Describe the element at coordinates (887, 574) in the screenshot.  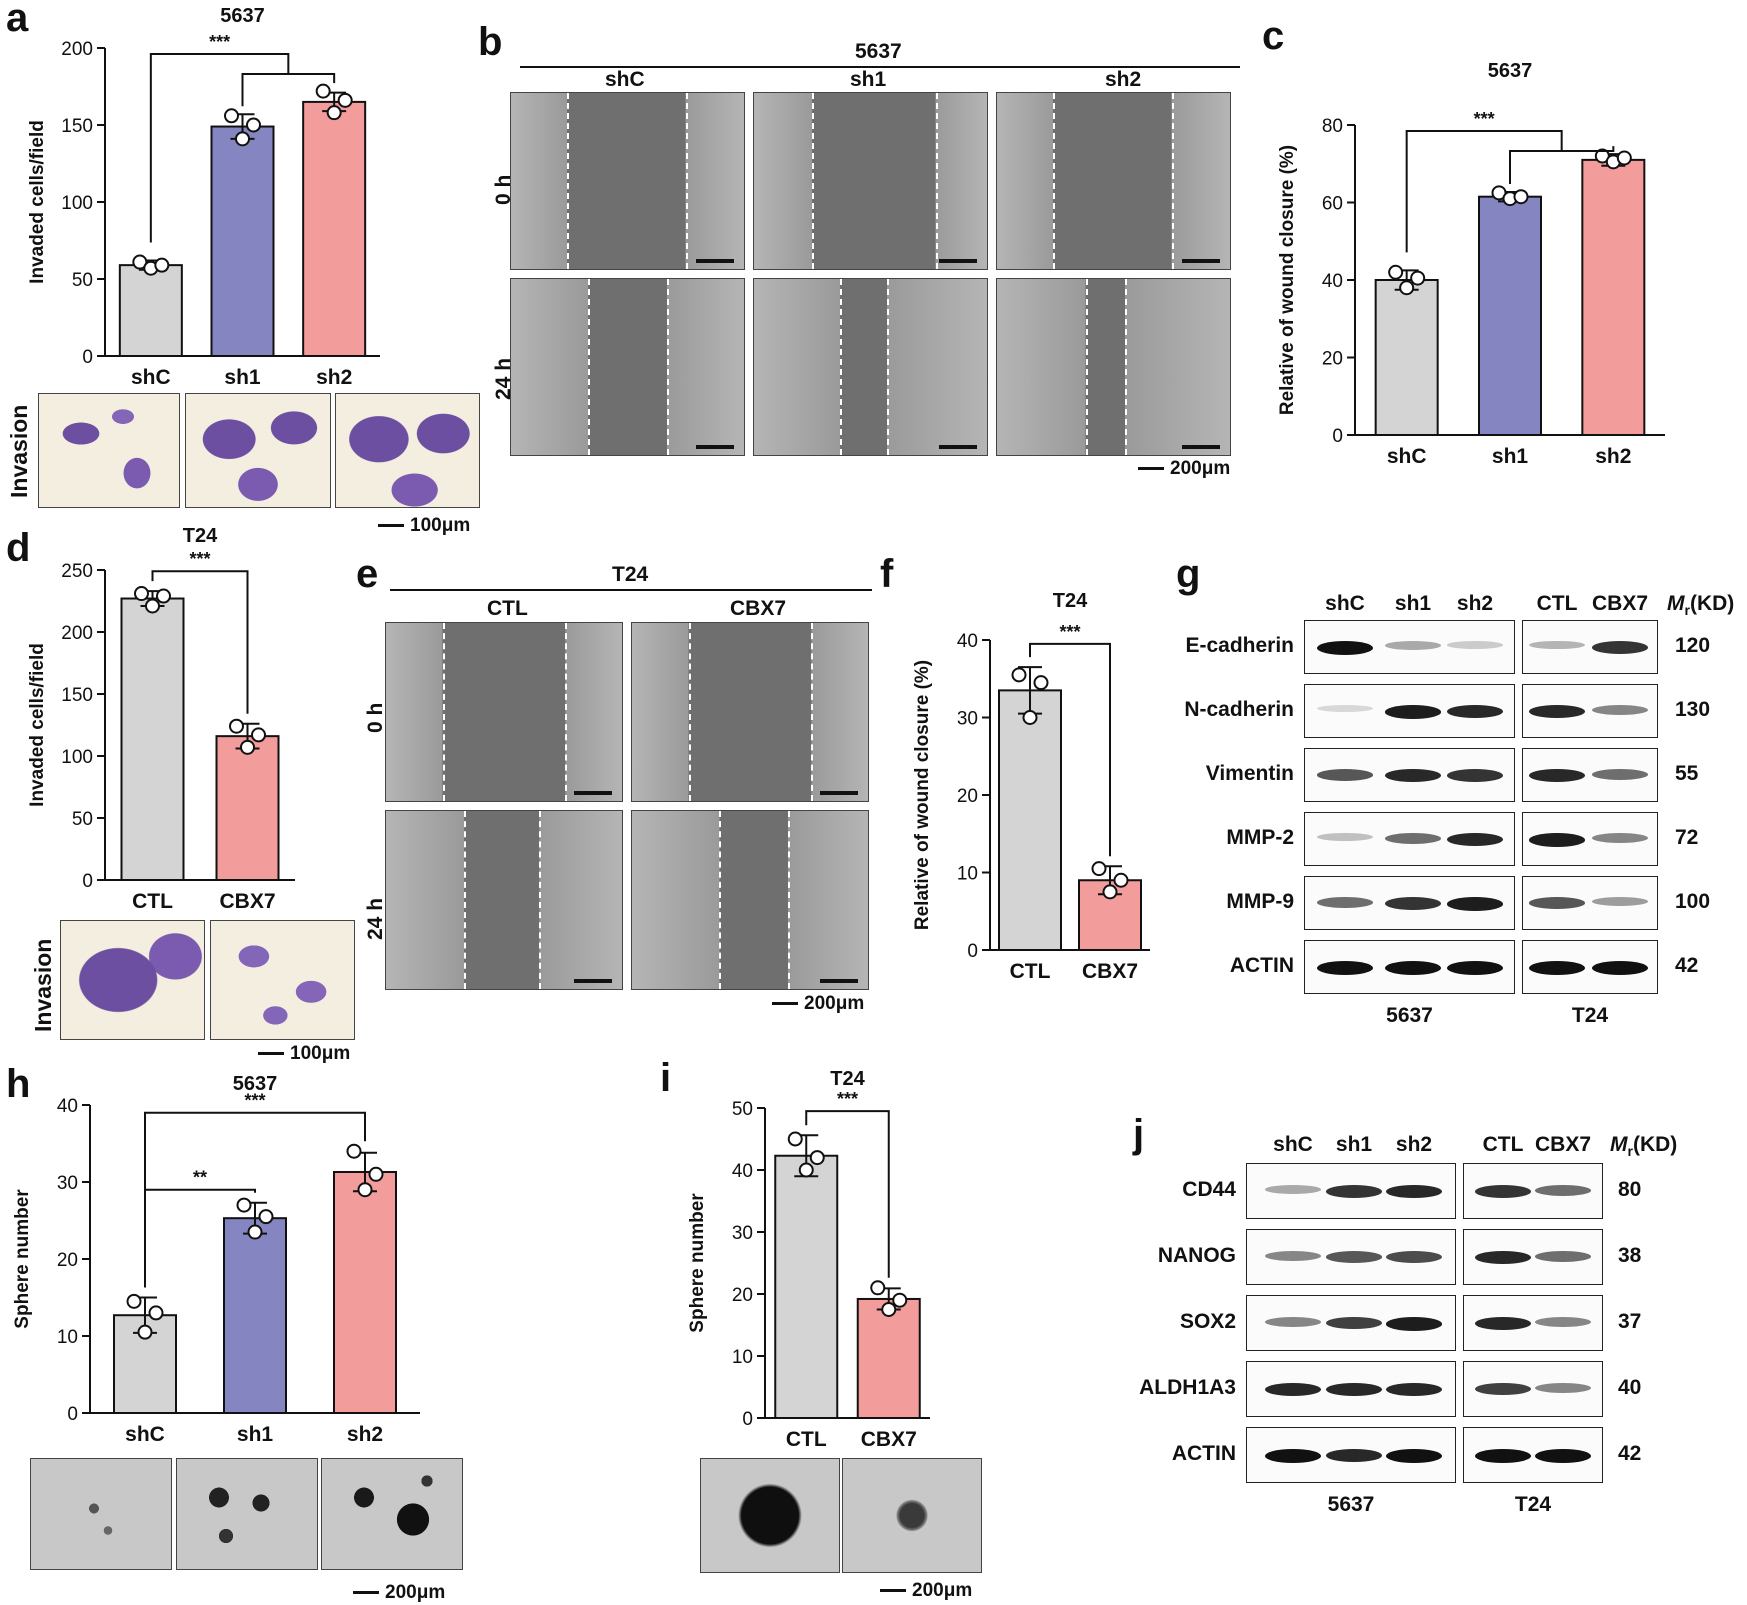
I see `panel-letter-f: f` at that location.